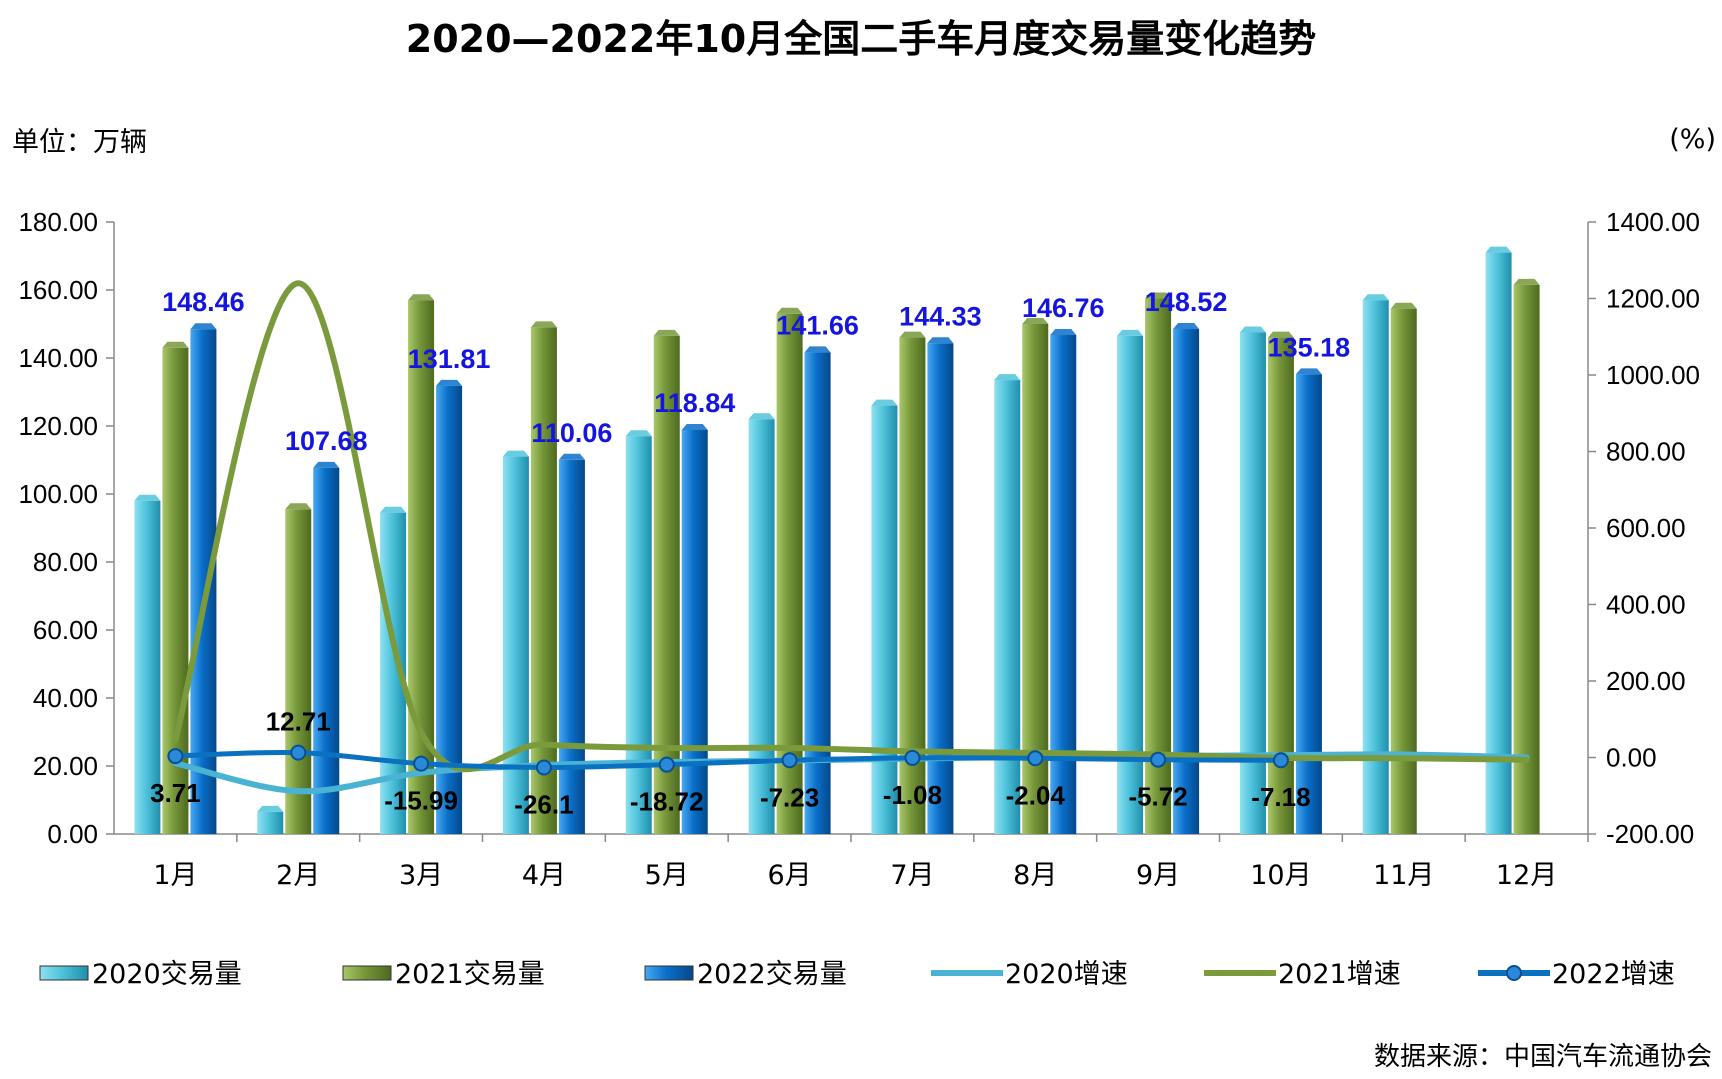 The image size is (1722, 1079). Describe the element at coordinates (58, 494) in the screenshot. I see `left-tick-label: 100.00` at that location.